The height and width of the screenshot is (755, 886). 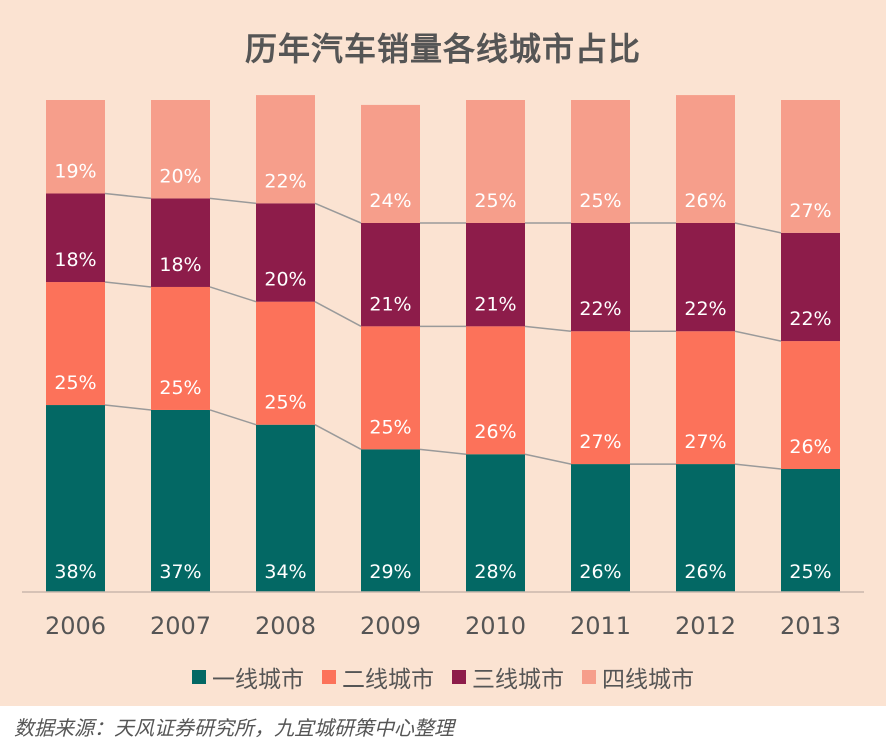 I want to click on segment-label-2010-4: 25%, so click(x=495, y=201).